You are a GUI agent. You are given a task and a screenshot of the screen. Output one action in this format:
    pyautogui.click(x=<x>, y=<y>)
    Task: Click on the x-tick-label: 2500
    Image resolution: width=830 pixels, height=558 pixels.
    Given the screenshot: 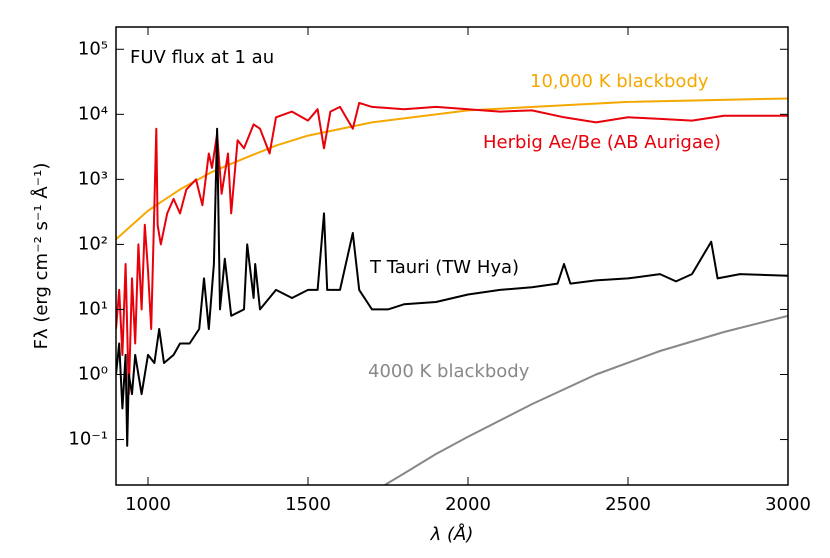 What is the action you would take?
    pyautogui.click(x=628, y=504)
    